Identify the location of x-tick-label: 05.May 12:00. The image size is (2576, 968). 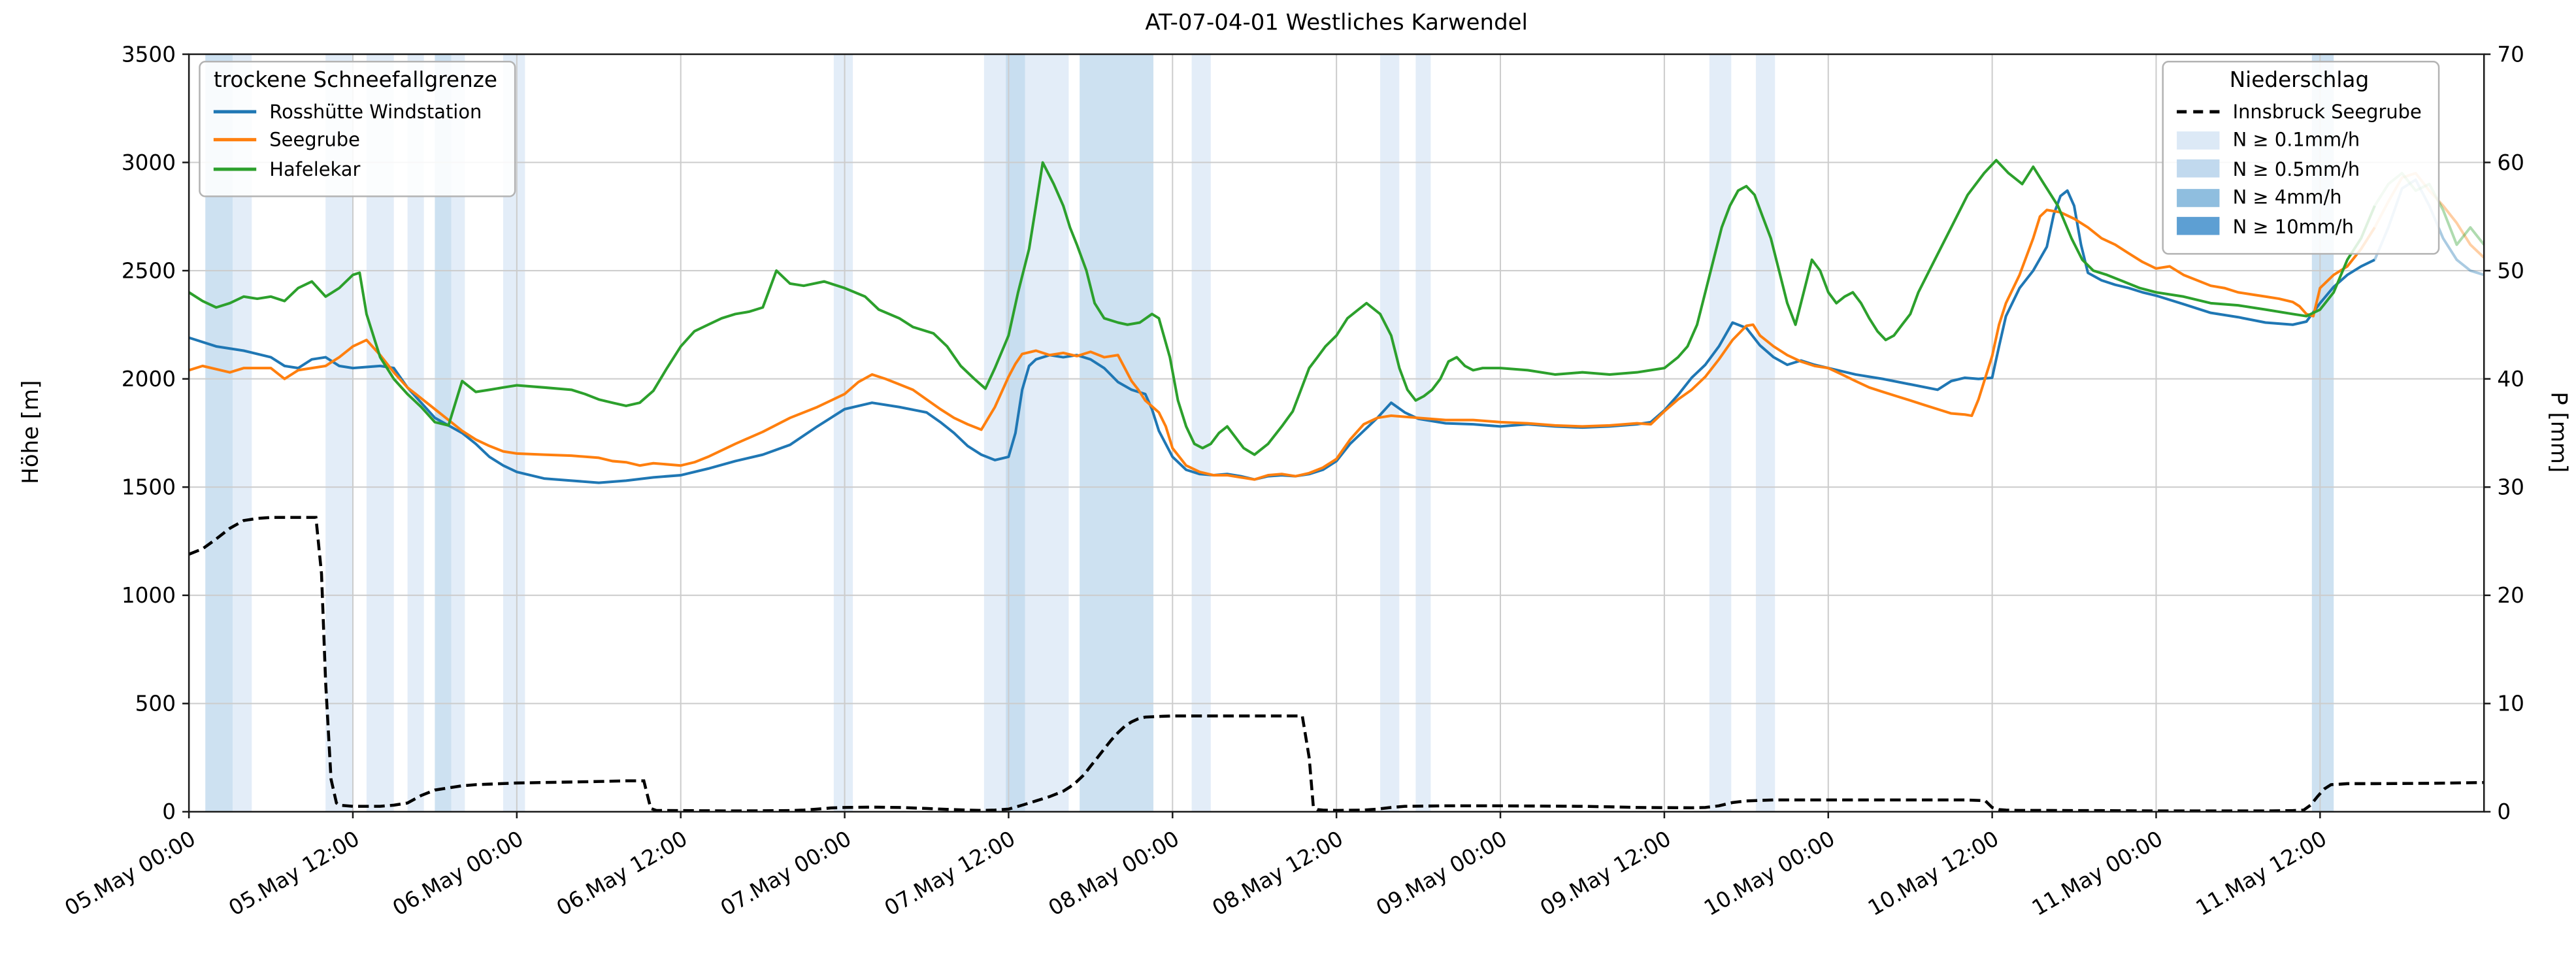
(294, 873).